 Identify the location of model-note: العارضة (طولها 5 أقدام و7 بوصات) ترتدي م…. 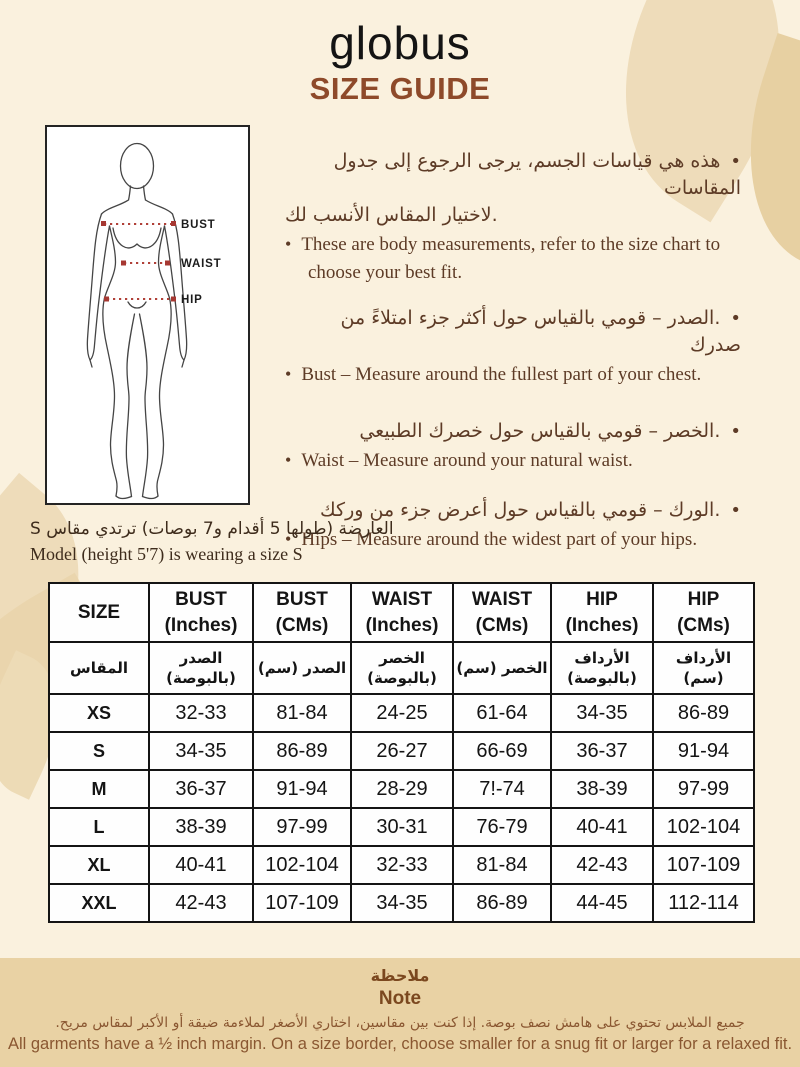
(260, 541).